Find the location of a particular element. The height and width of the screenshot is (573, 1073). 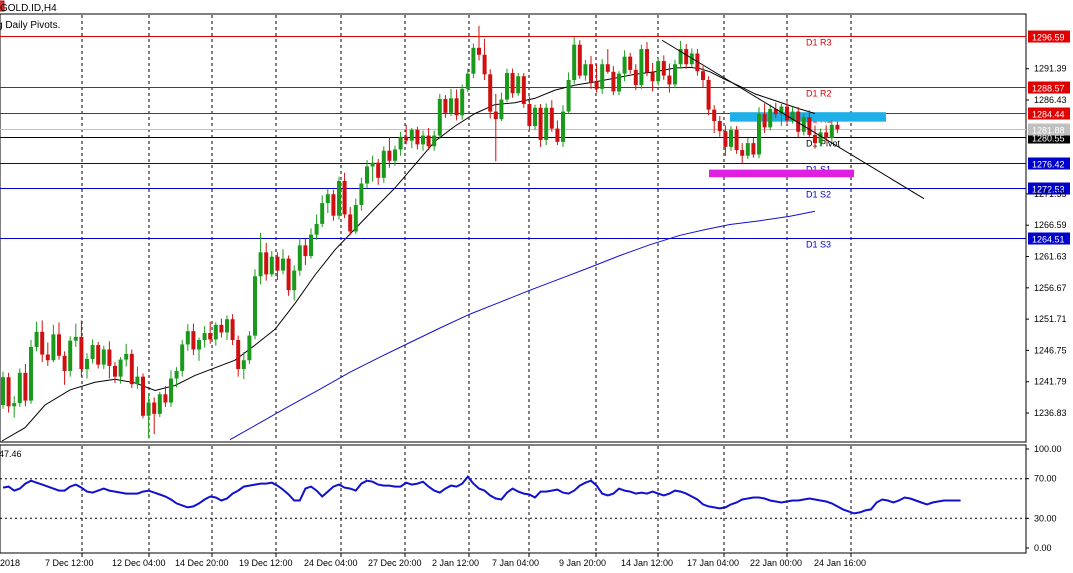

price-tick-label: 1246.75 is located at coordinates (1050, 350).